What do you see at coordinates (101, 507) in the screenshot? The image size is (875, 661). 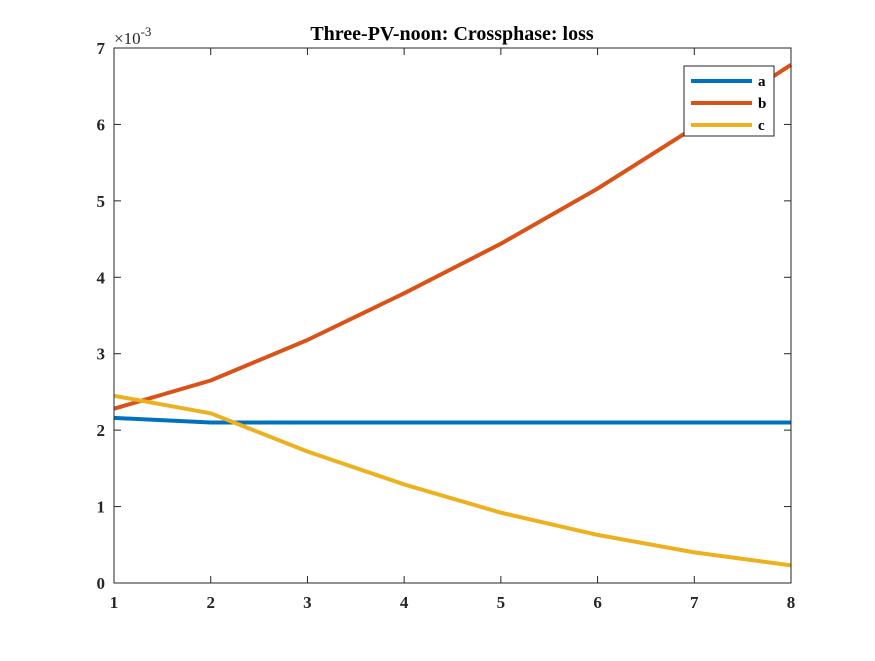 I see `y-tick-label-1: 1` at bounding box center [101, 507].